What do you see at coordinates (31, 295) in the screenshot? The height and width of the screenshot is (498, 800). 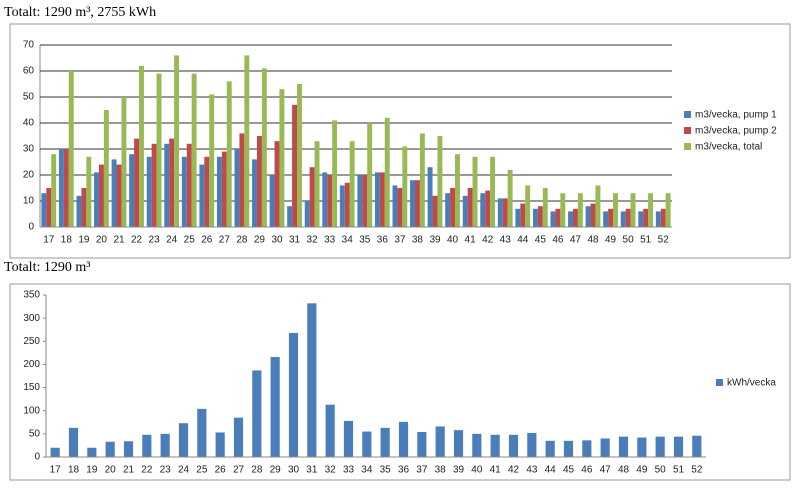 I see `y-tick-label: 350` at bounding box center [31, 295].